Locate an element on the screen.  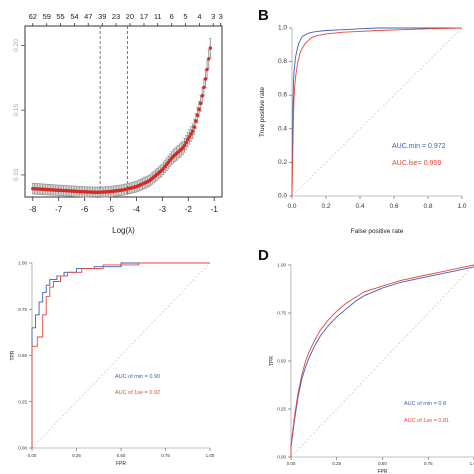
panel-b-xtick-label: 0.2 is located at coordinates (325, 206).